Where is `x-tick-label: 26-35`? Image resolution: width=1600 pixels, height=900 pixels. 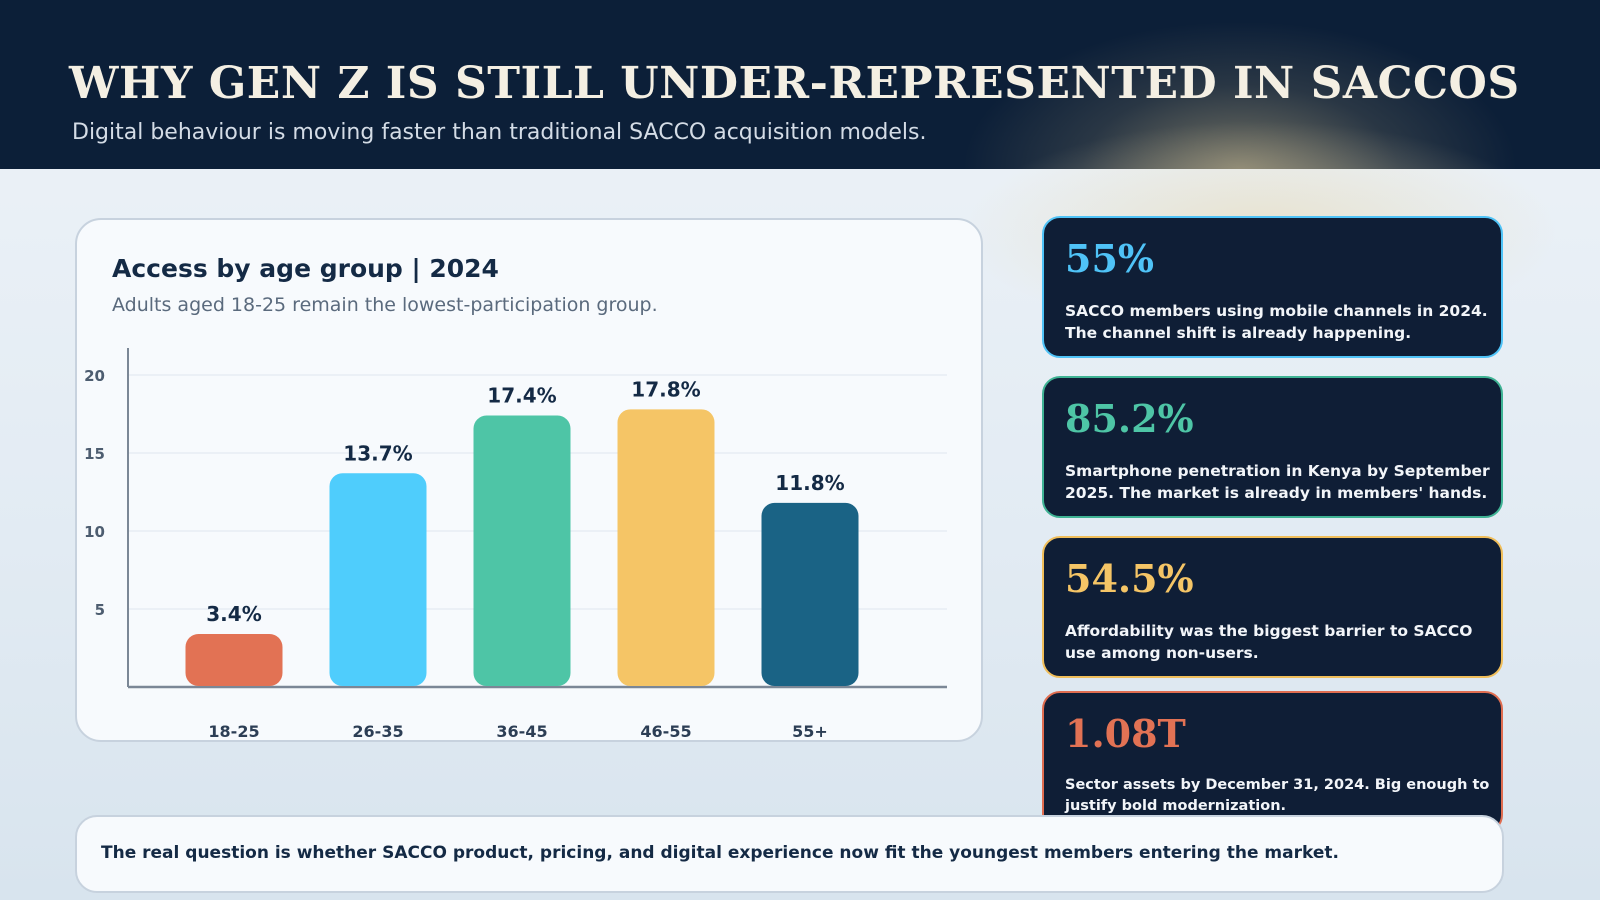 x-tick-label: 26-35 is located at coordinates (377, 731).